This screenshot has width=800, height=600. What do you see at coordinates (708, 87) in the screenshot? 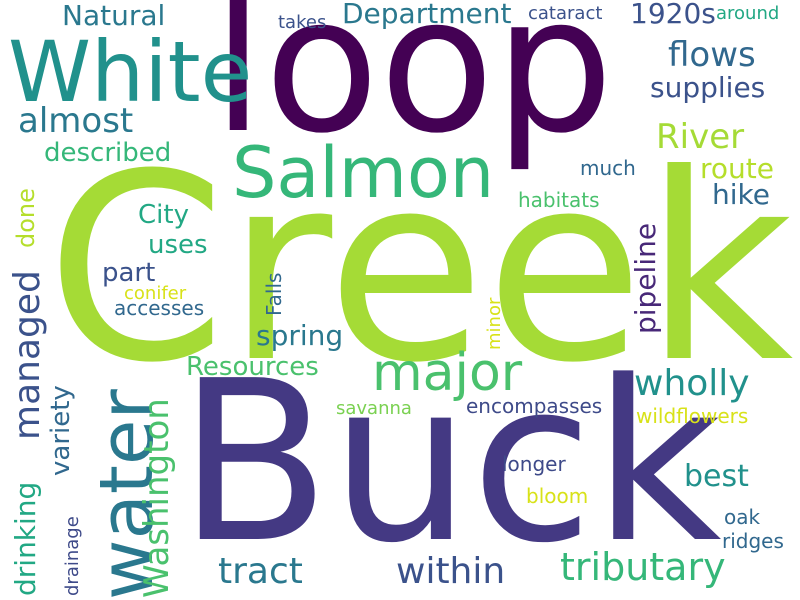
I see `word-supplies: supplies` at bounding box center [708, 87].